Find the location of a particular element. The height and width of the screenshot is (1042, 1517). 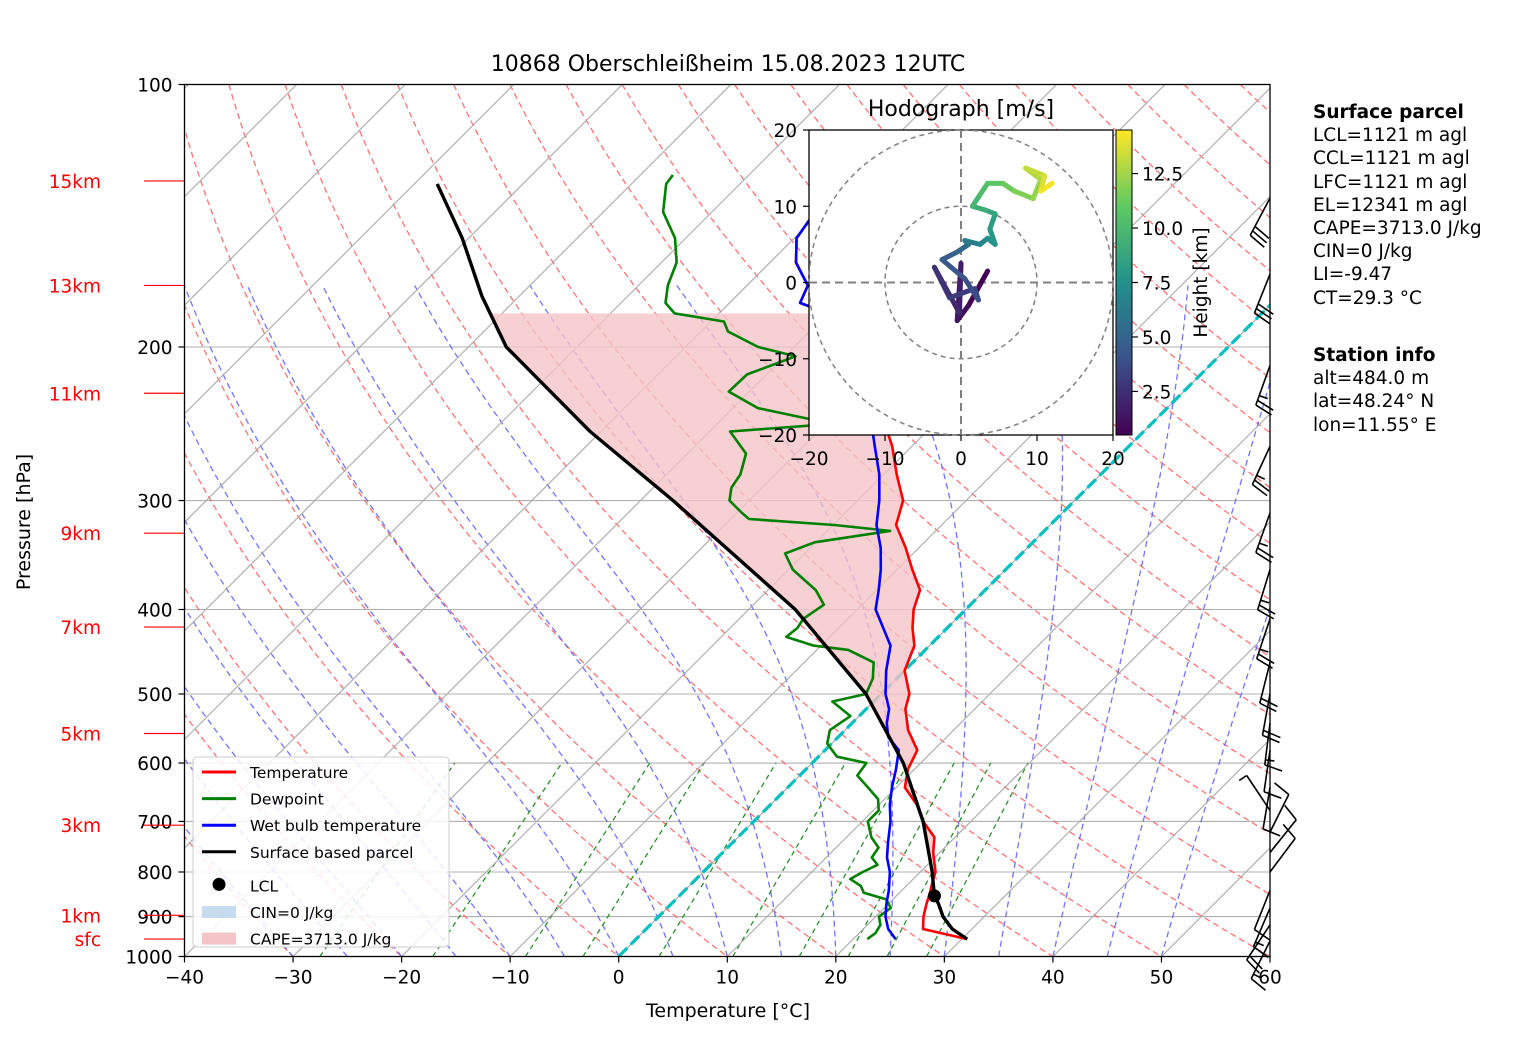

station-info-line: alt=484.0 m is located at coordinates (1371, 379).